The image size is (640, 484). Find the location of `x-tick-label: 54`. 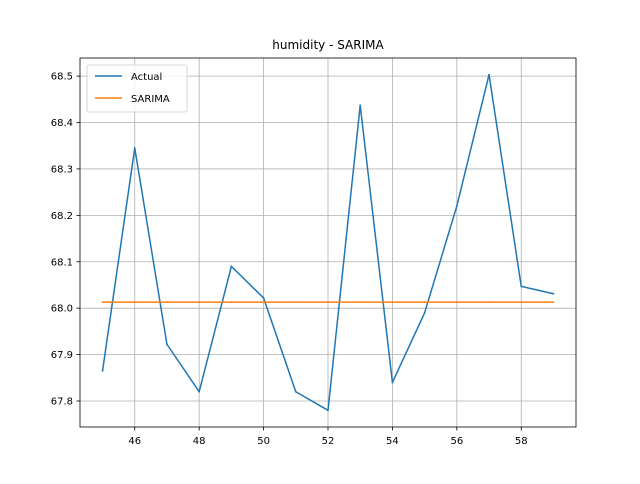

x-tick-label: 54 is located at coordinates (392, 441).